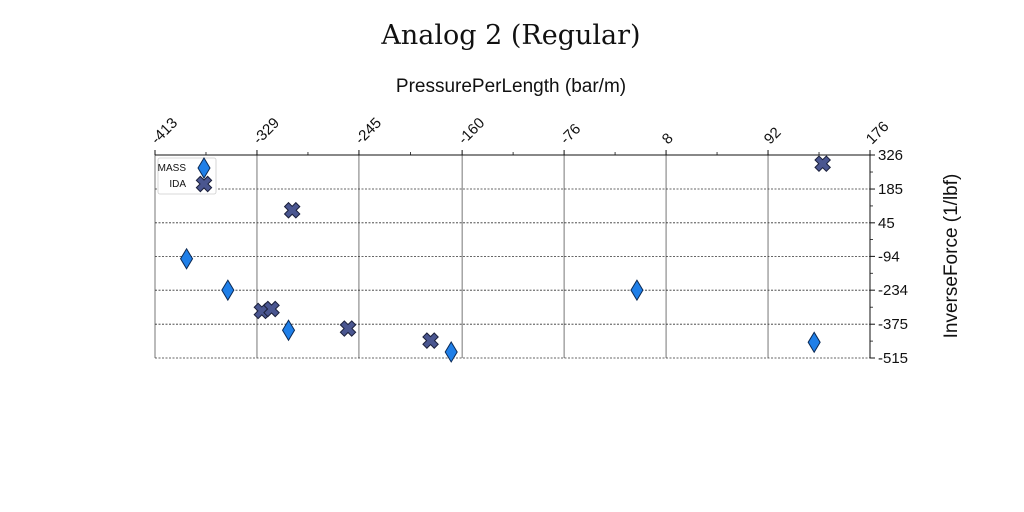 This screenshot has height=512, width=1024. What do you see at coordinates (511, 86) in the screenshot?
I see `x-axis-label: PressurePerLength (bar/m)` at bounding box center [511, 86].